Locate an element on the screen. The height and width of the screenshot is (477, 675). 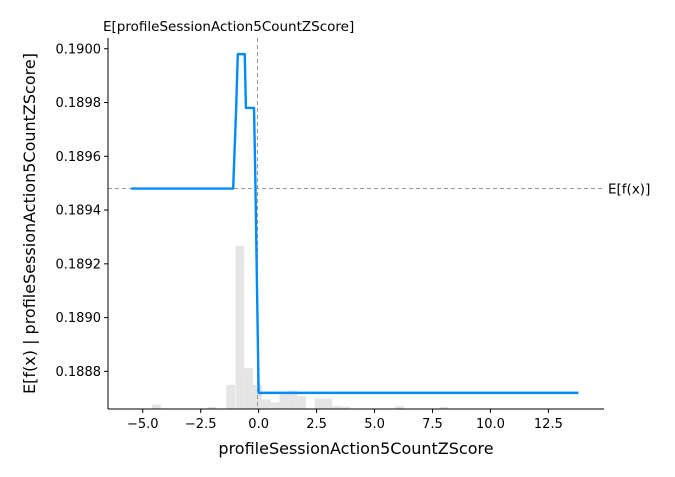
expected-feature-label: E[profileSessionAction5CountZScore] is located at coordinates (228, 27).